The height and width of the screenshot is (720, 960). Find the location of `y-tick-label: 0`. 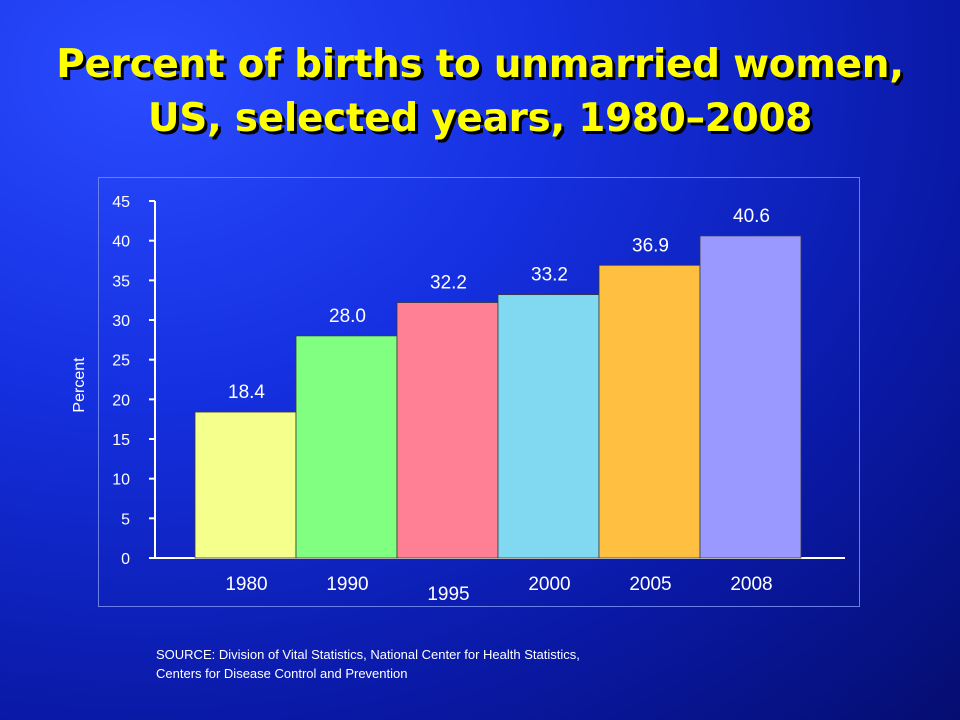

y-tick-label: 0 is located at coordinates (125, 559).